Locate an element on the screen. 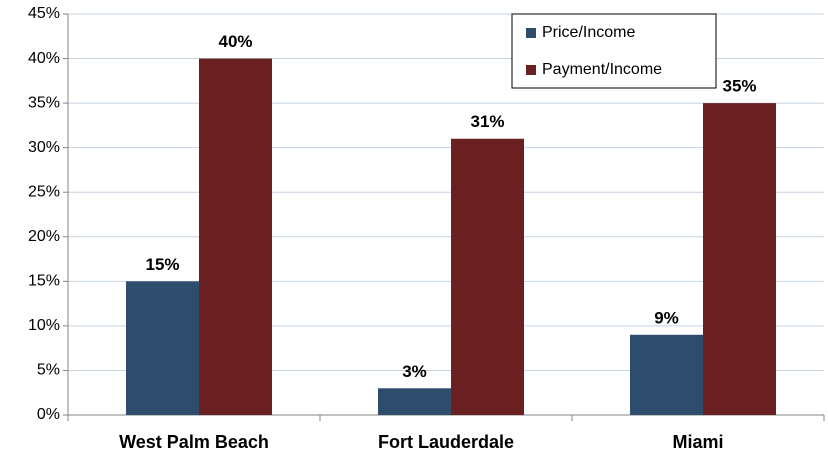  y-tick-label: 10% is located at coordinates (44, 325).